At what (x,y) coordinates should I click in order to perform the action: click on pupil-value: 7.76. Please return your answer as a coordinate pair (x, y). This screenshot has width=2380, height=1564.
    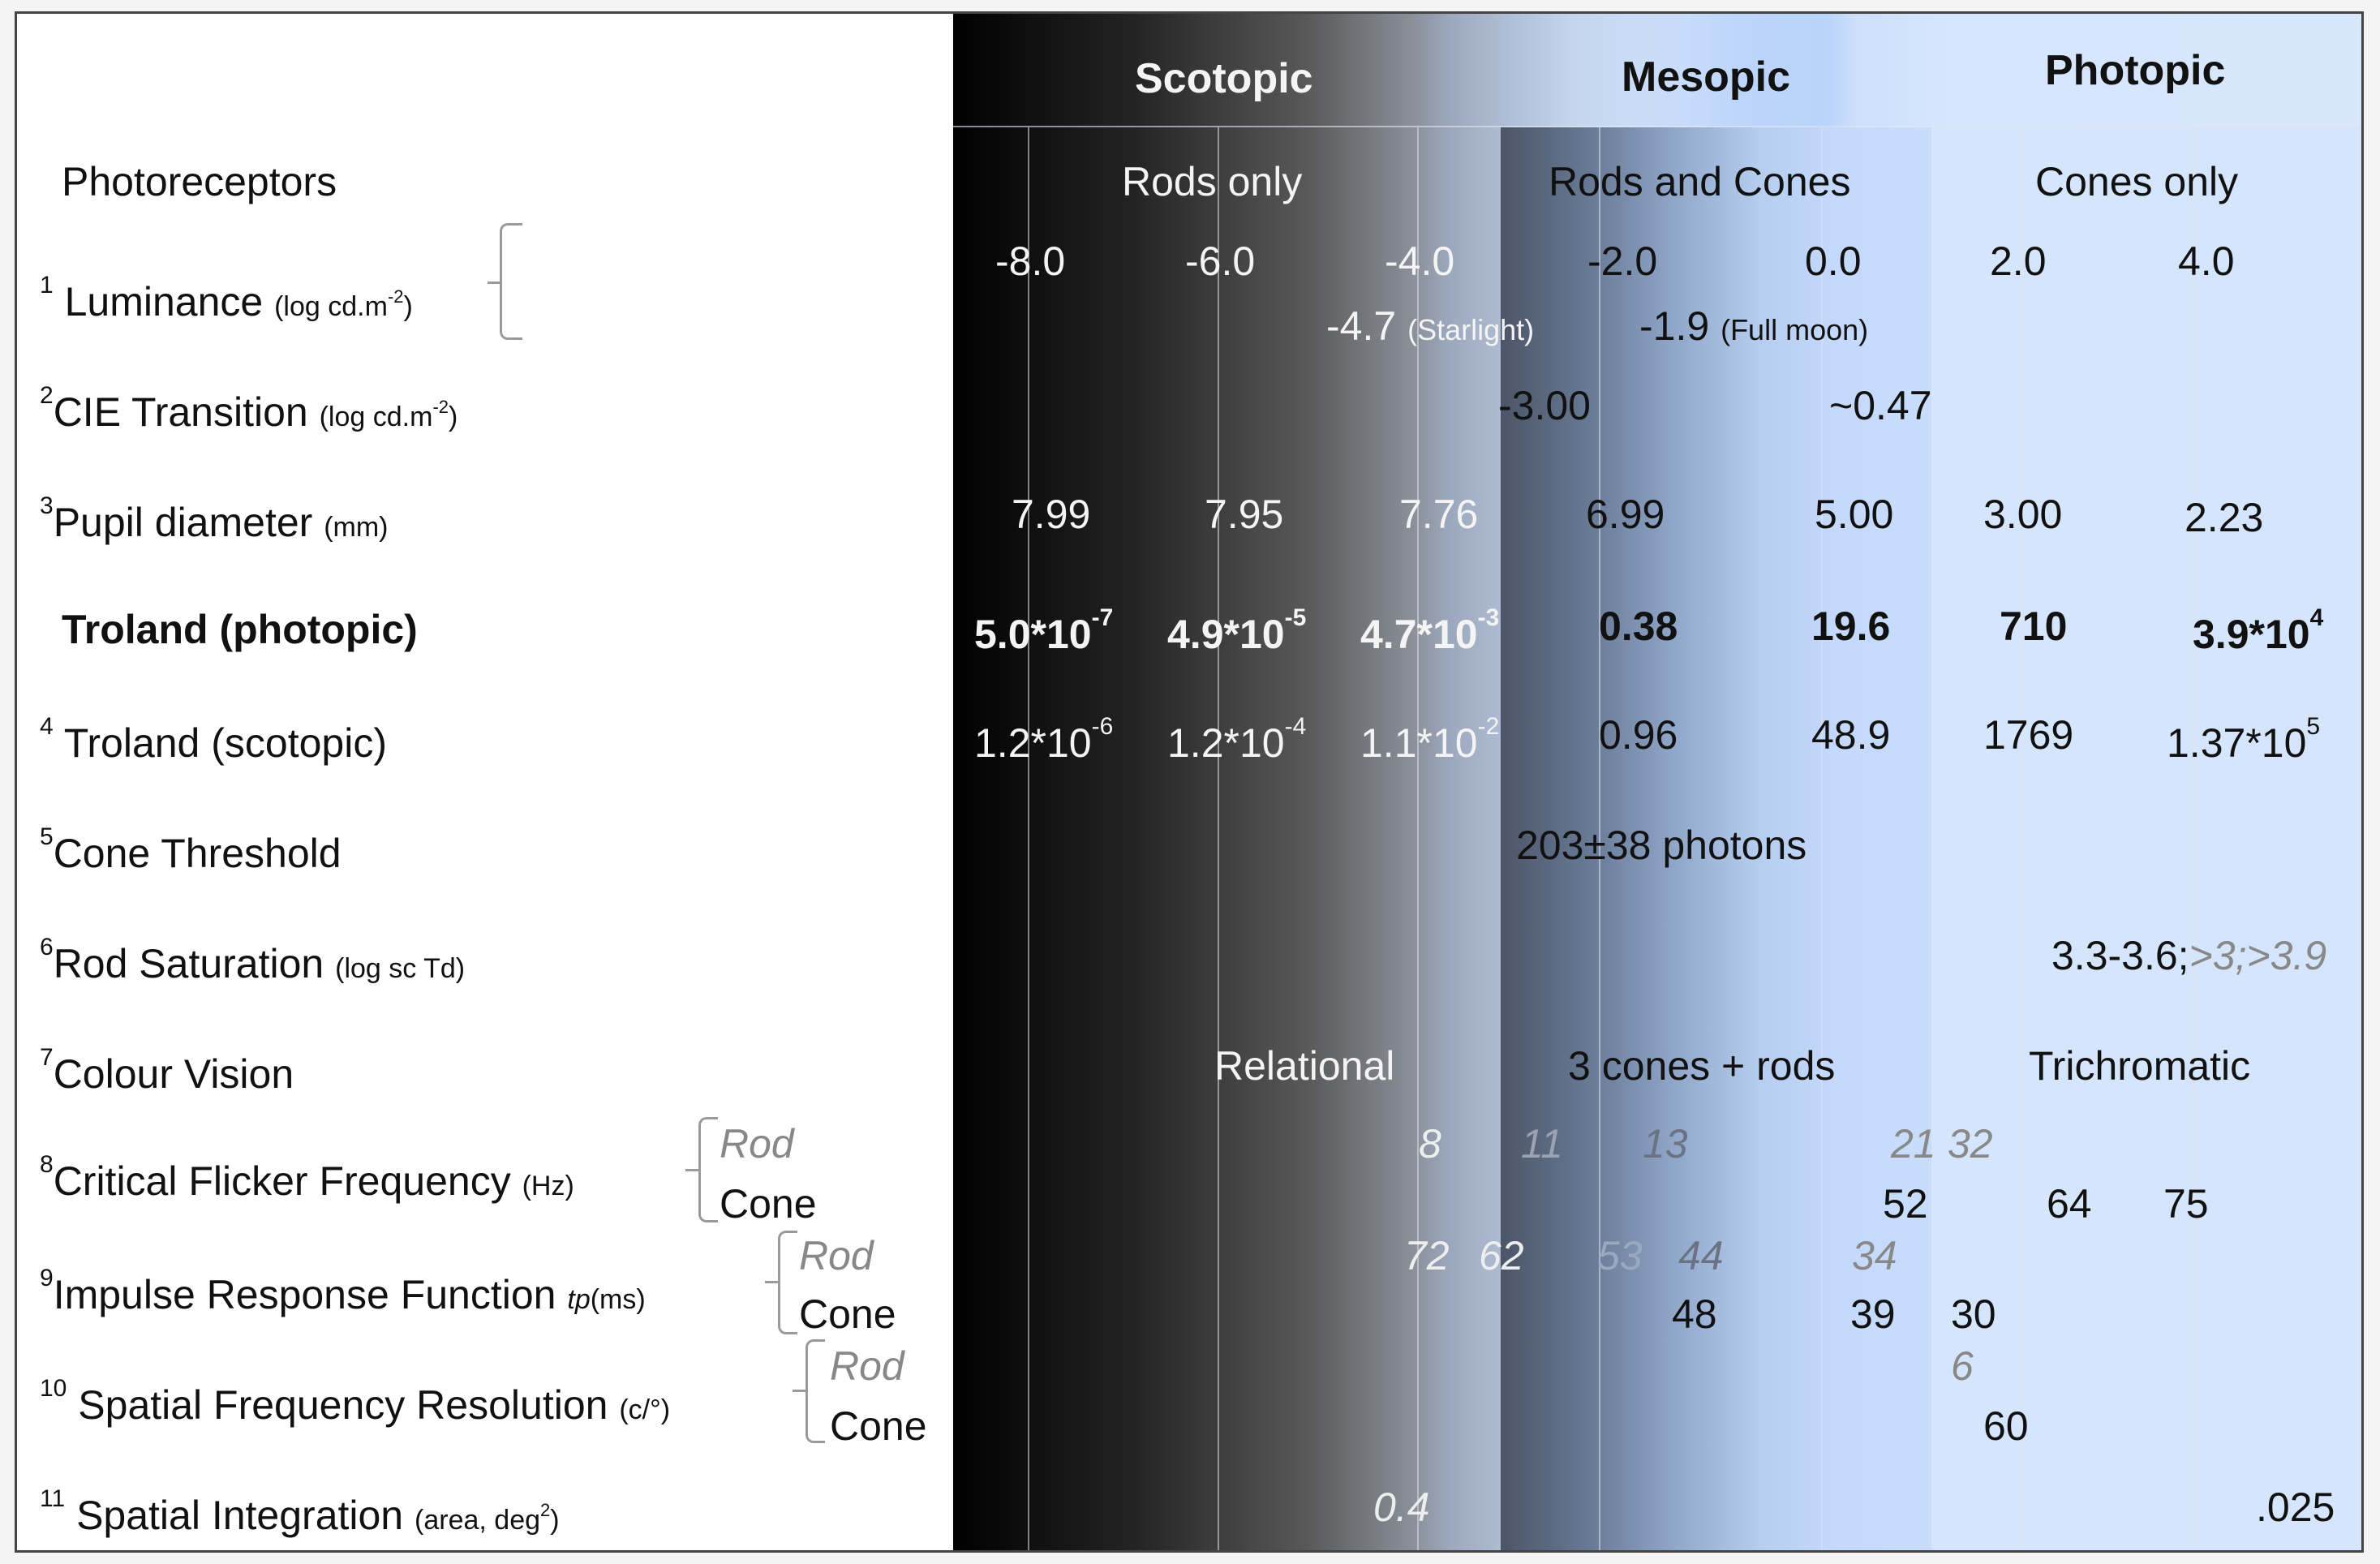
    Looking at the image, I should click on (1439, 514).